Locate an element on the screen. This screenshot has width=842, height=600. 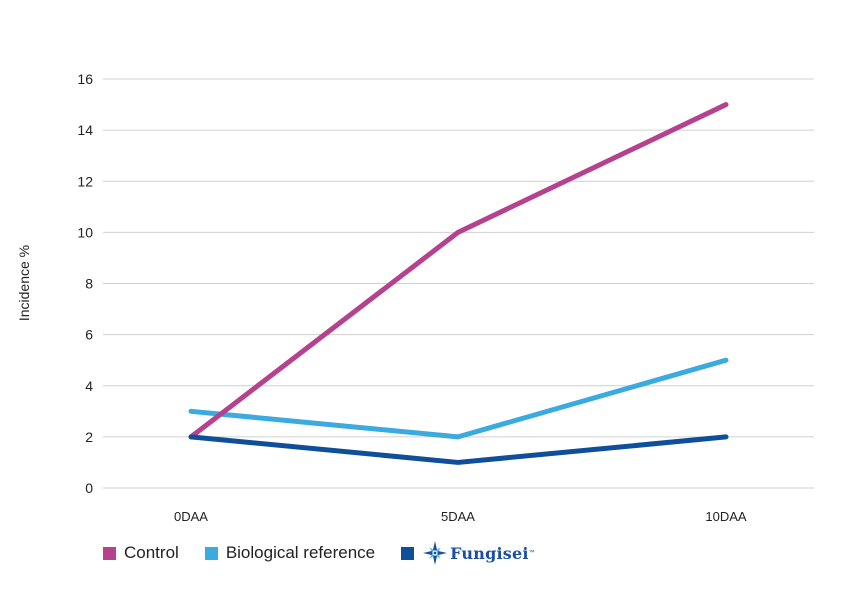
series-line-fungisei is located at coordinates (458, 449).